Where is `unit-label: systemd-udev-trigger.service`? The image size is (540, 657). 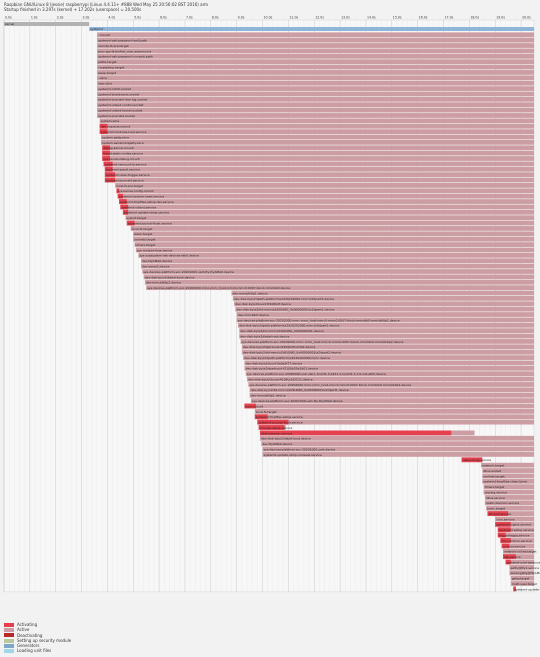
unit-label: systemd-udev-trigger.service is located at coordinates (128, 175).